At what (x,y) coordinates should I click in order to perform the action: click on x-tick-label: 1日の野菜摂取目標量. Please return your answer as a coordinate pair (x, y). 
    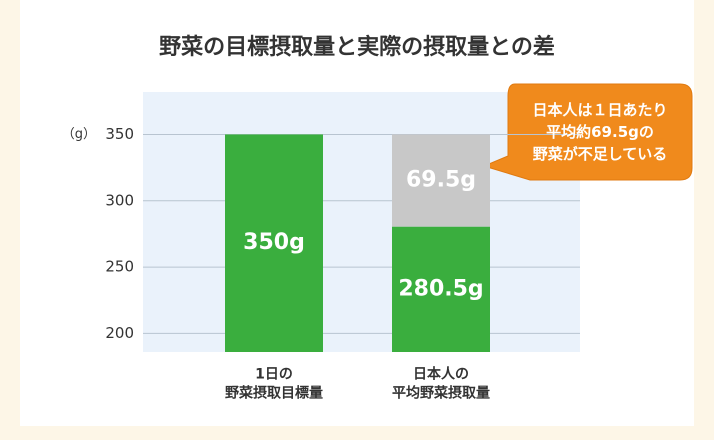
    Looking at the image, I should click on (274, 384).